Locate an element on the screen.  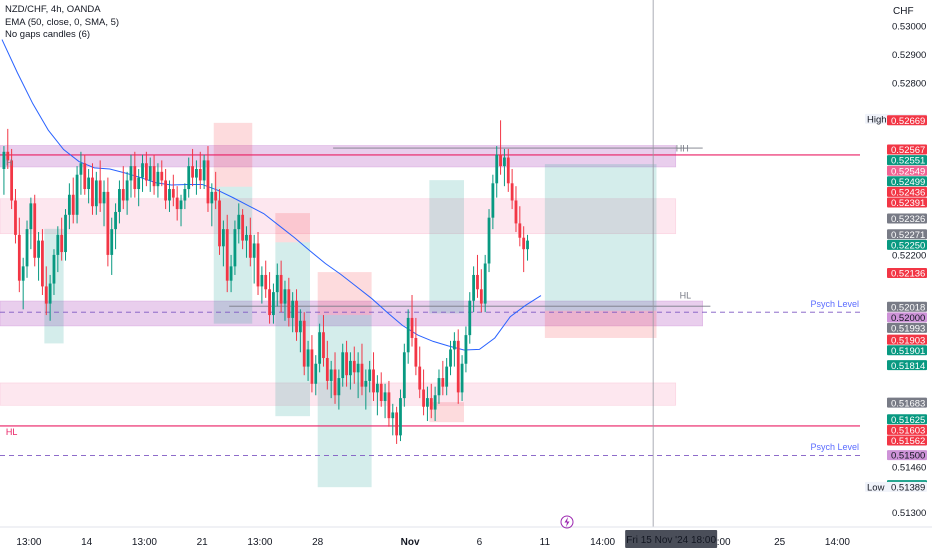
symbol-title: NZD/CHF, 4h, OANDA is located at coordinates (53, 9).